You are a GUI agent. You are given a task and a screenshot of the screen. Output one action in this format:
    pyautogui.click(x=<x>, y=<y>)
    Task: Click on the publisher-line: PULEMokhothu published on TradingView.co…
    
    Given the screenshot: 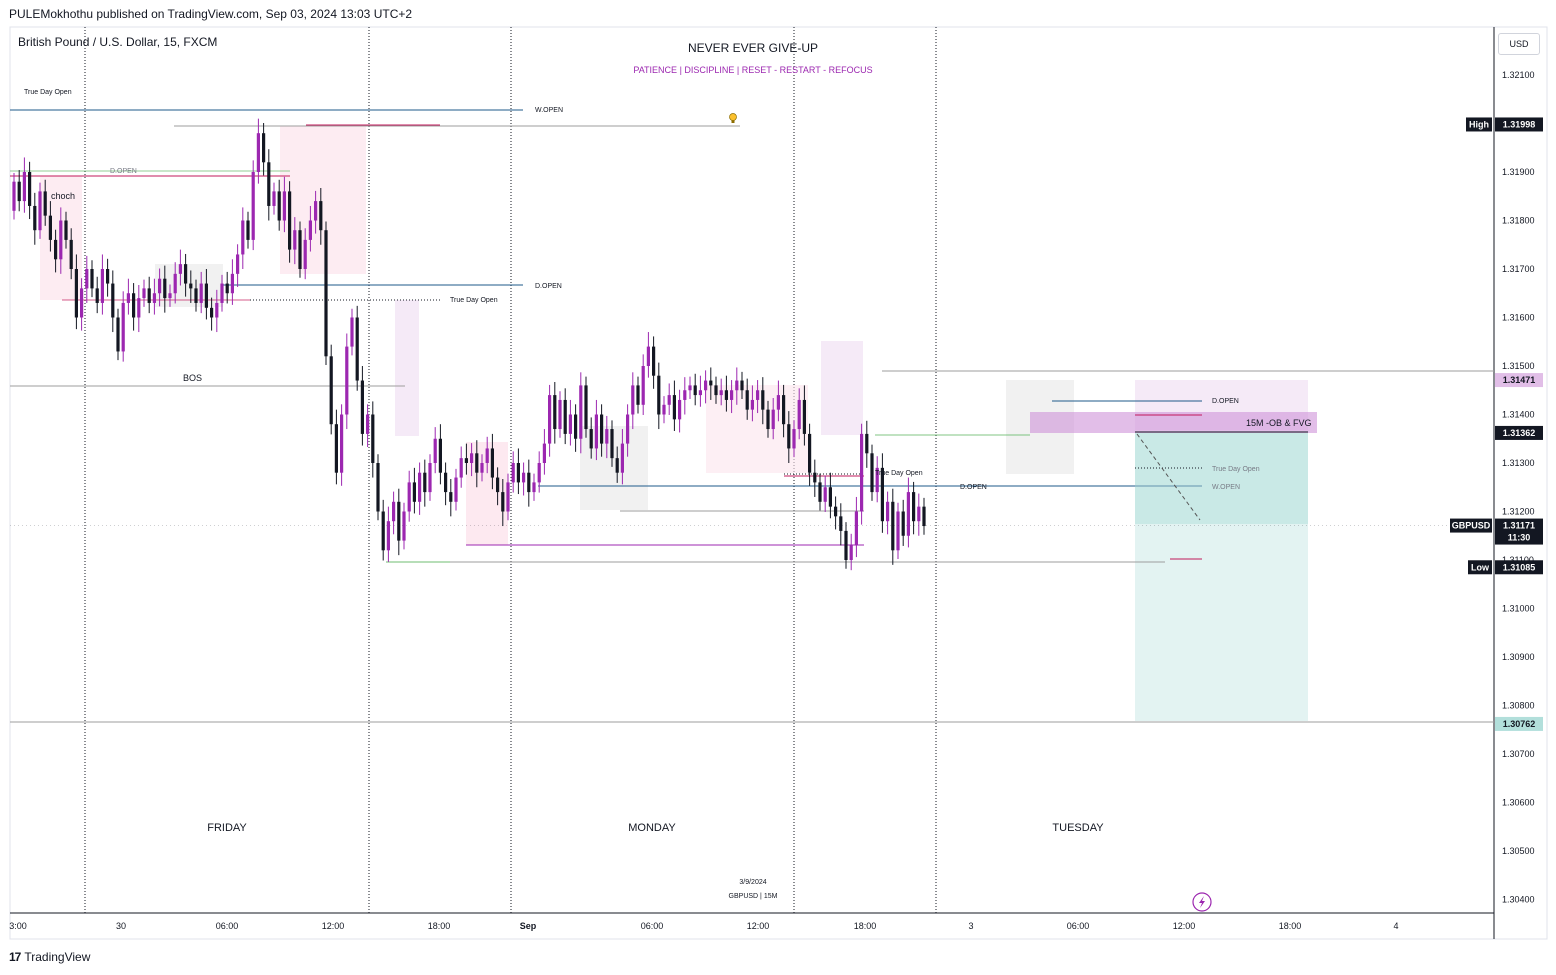 What is the action you would take?
    pyautogui.click(x=211, y=14)
    